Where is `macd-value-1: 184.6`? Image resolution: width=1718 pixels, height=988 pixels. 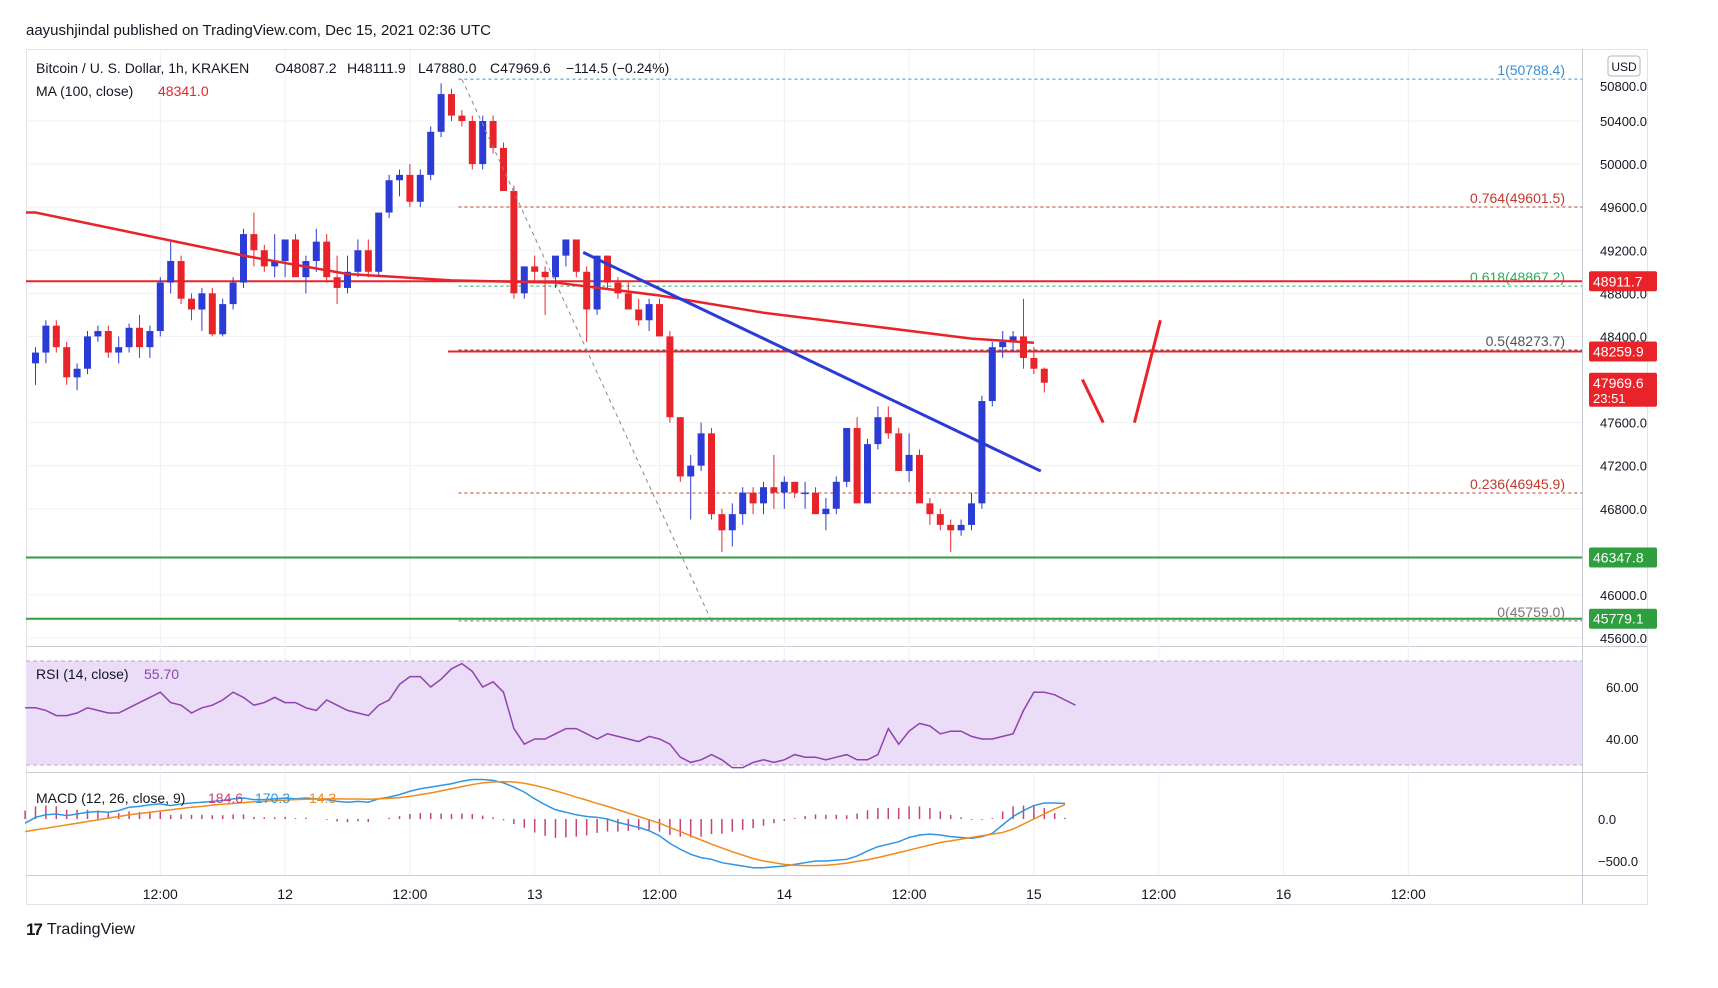 macd-value-1: 184.6 is located at coordinates (225, 798).